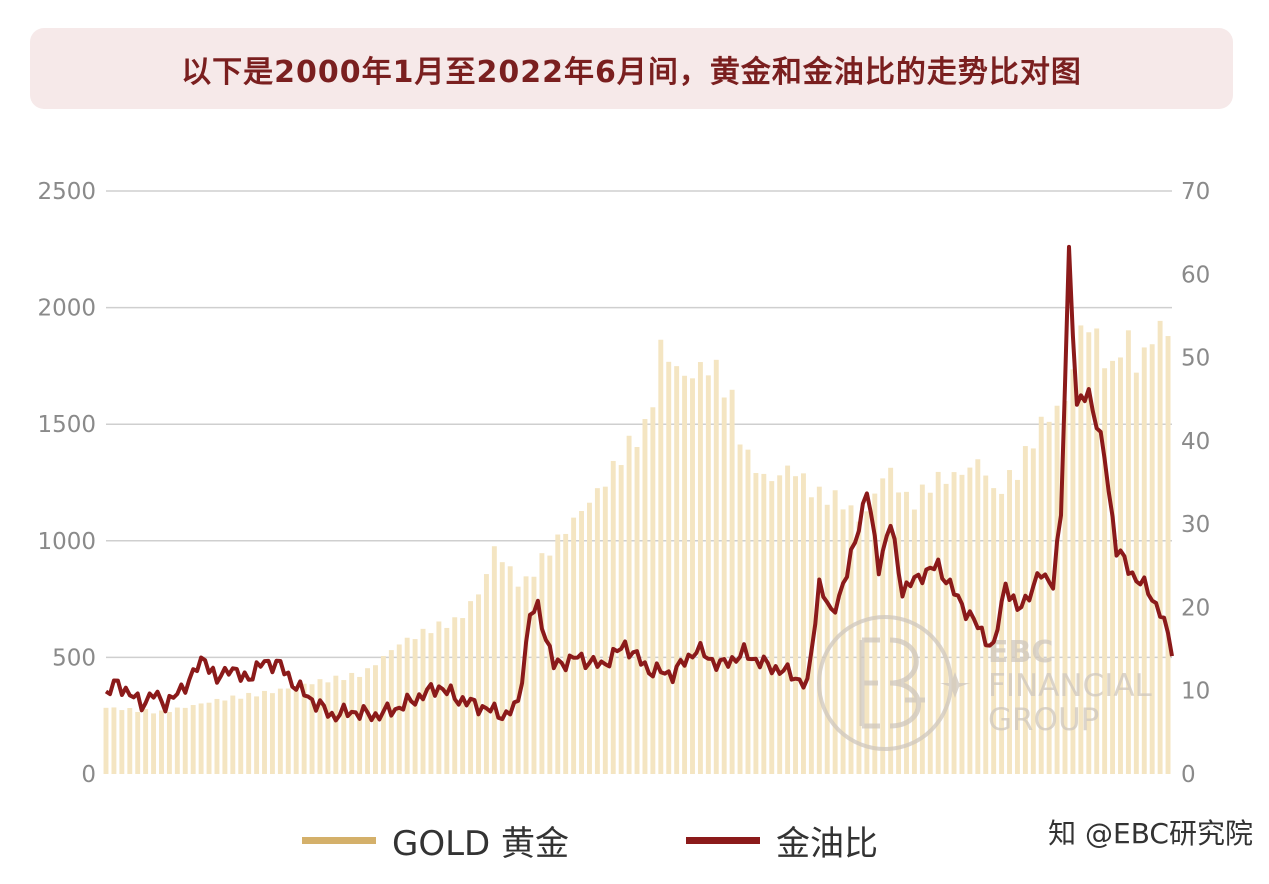 The image size is (1269, 884). I want to click on left-tick-label: 1500, so click(66, 425).